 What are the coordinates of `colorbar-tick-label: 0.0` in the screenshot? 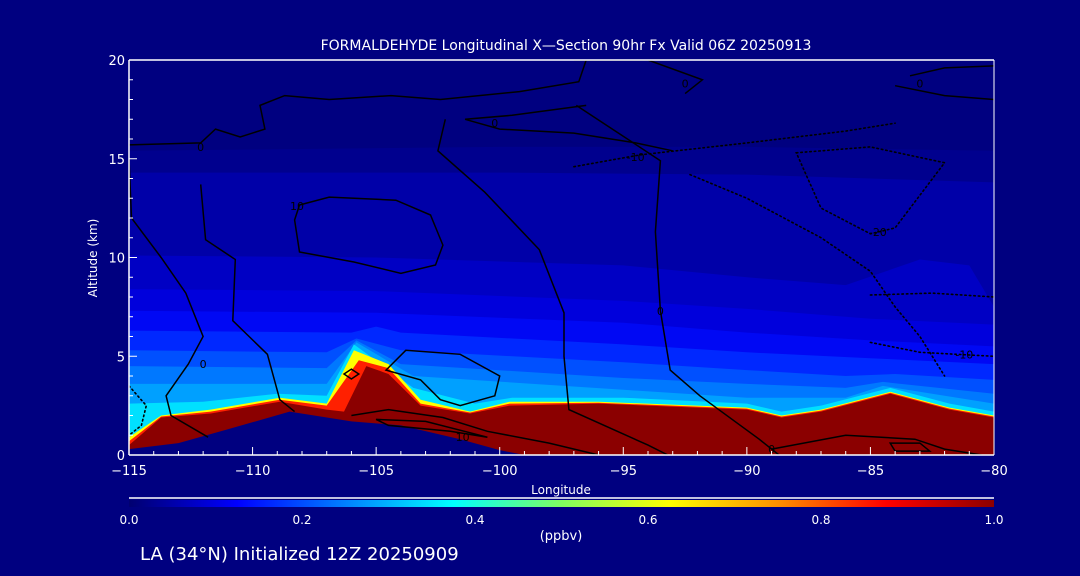 It's located at (128, 520).